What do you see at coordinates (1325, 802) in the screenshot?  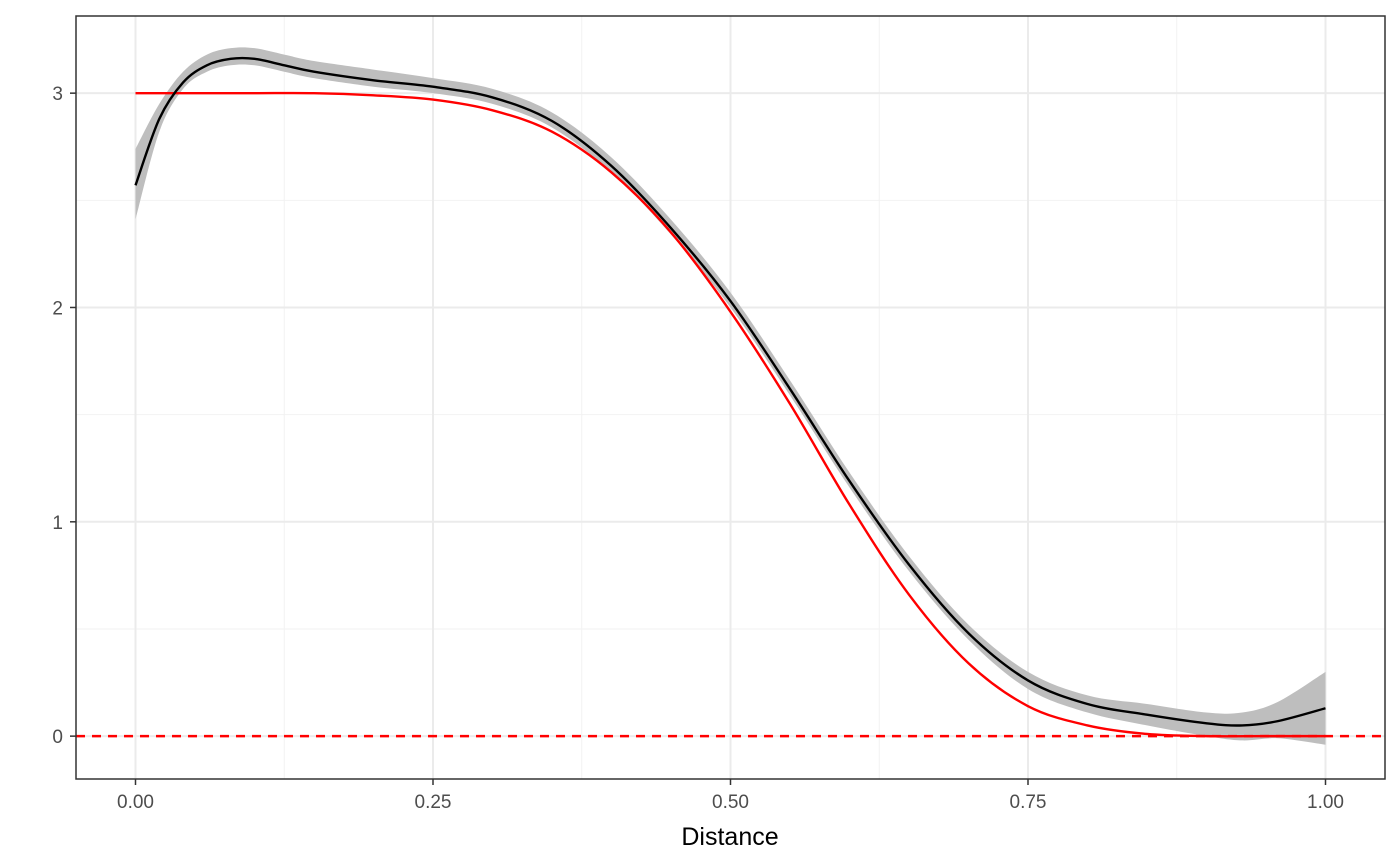 I see `x-tick-label: 1.00` at bounding box center [1325, 802].